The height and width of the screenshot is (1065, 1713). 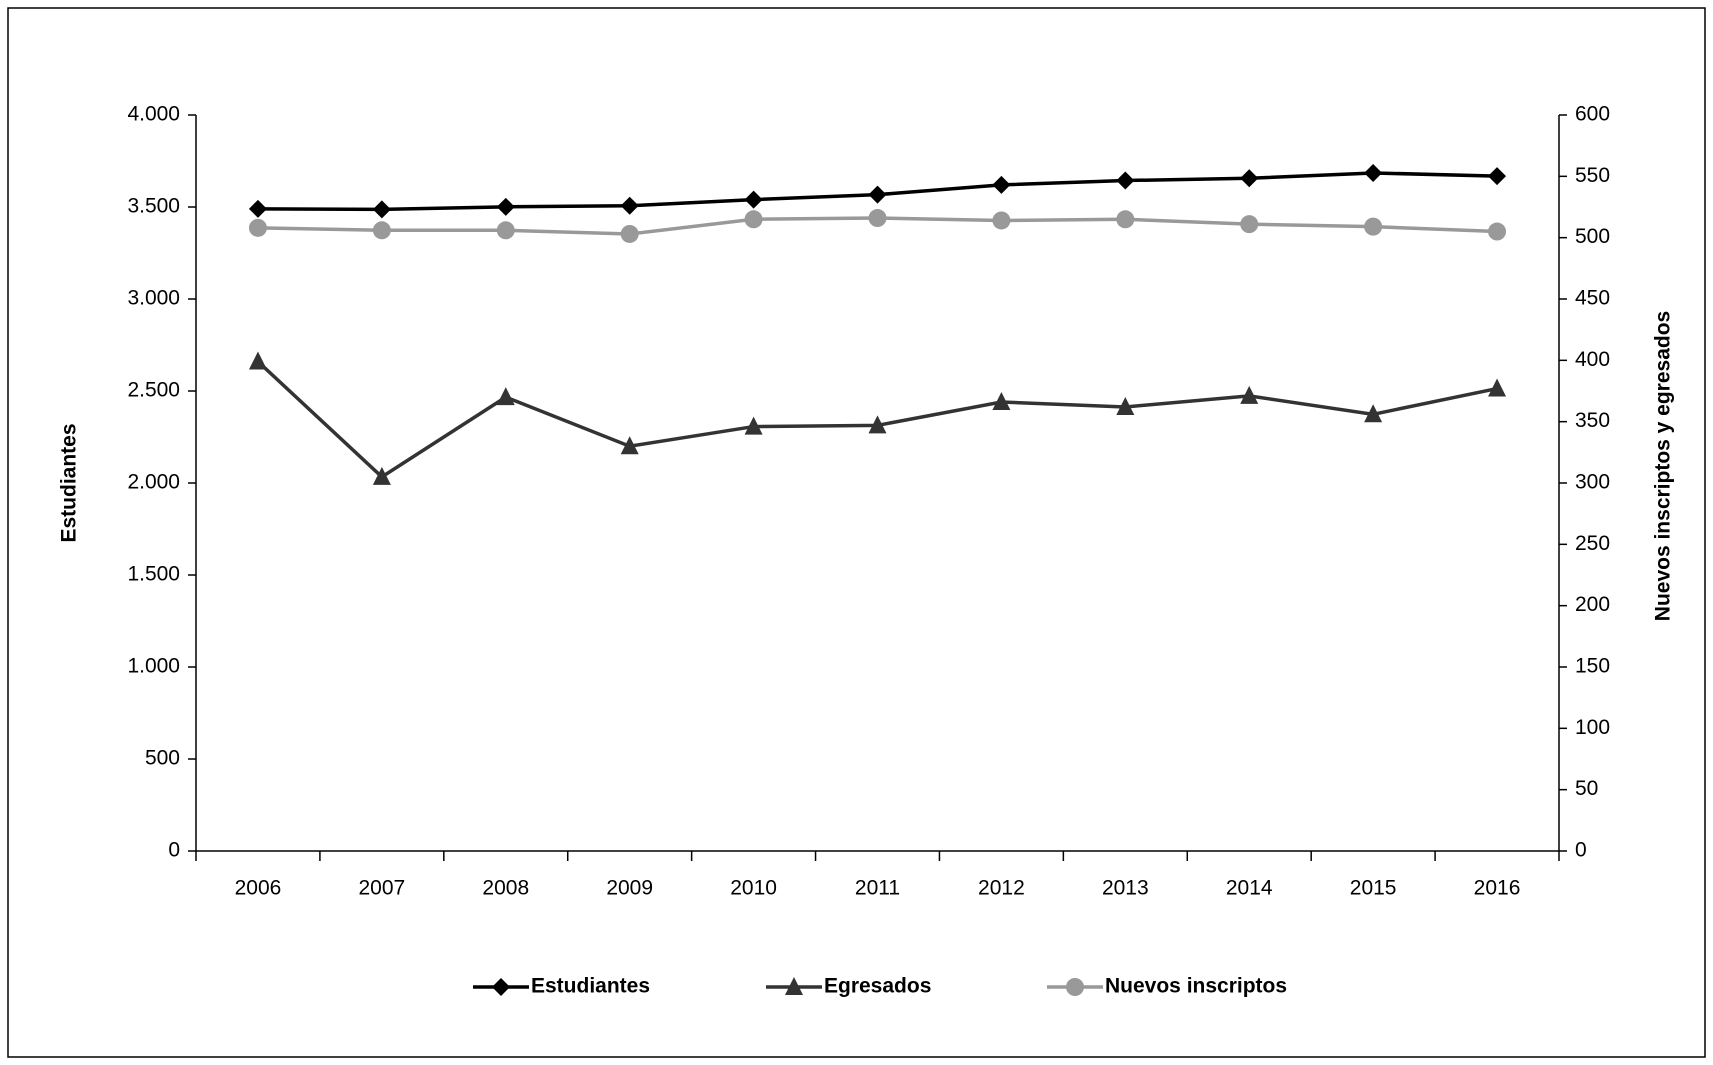 What do you see at coordinates (153, 114) in the screenshot?
I see `y-tick-label: 4.000` at bounding box center [153, 114].